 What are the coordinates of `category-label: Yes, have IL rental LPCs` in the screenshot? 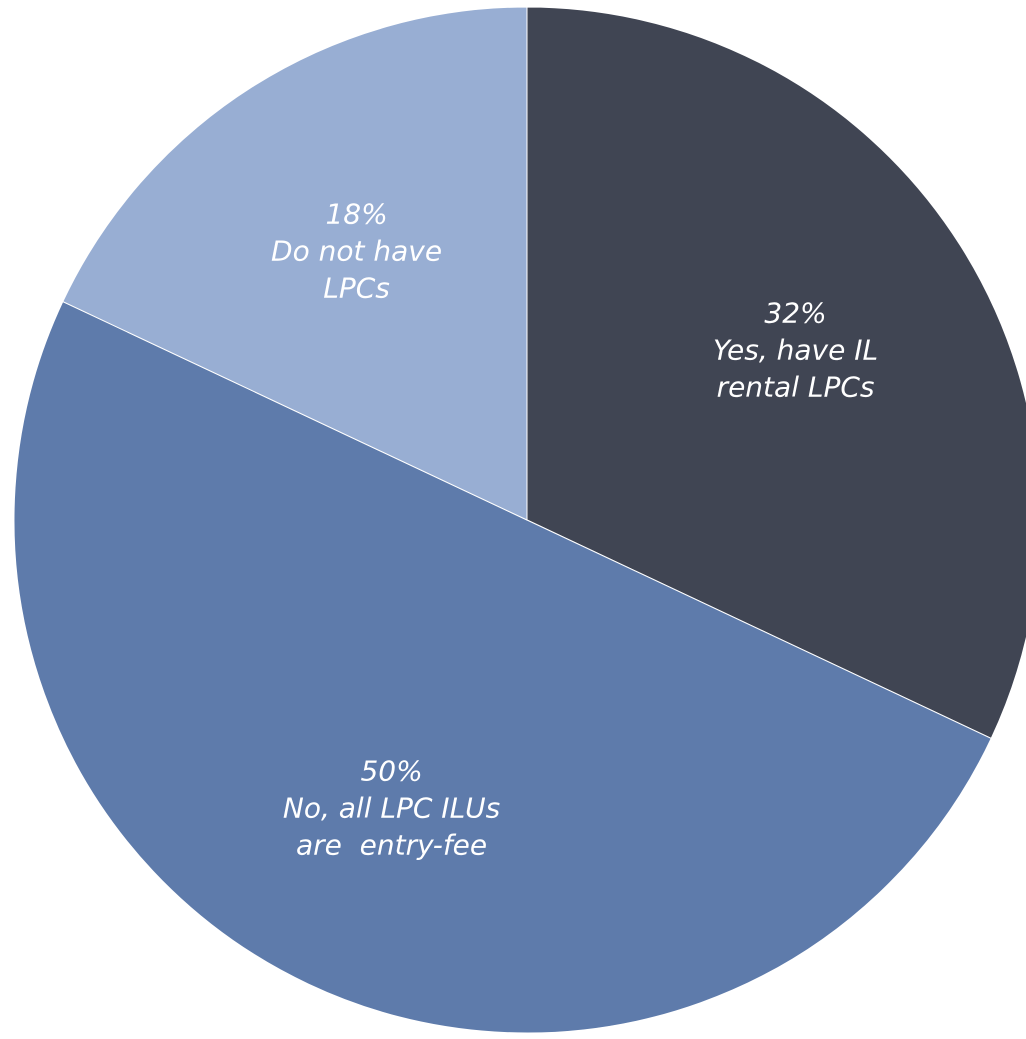 It's located at (795, 368).